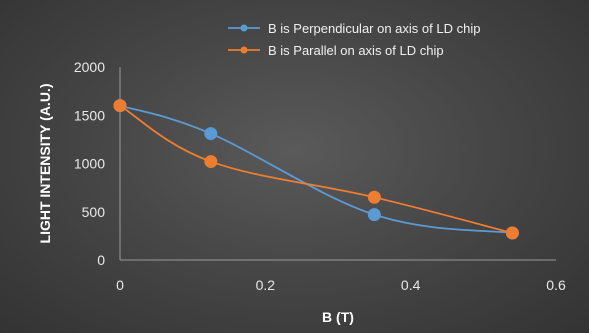  I want to click on x-axis-title: B (T), so click(338, 317).